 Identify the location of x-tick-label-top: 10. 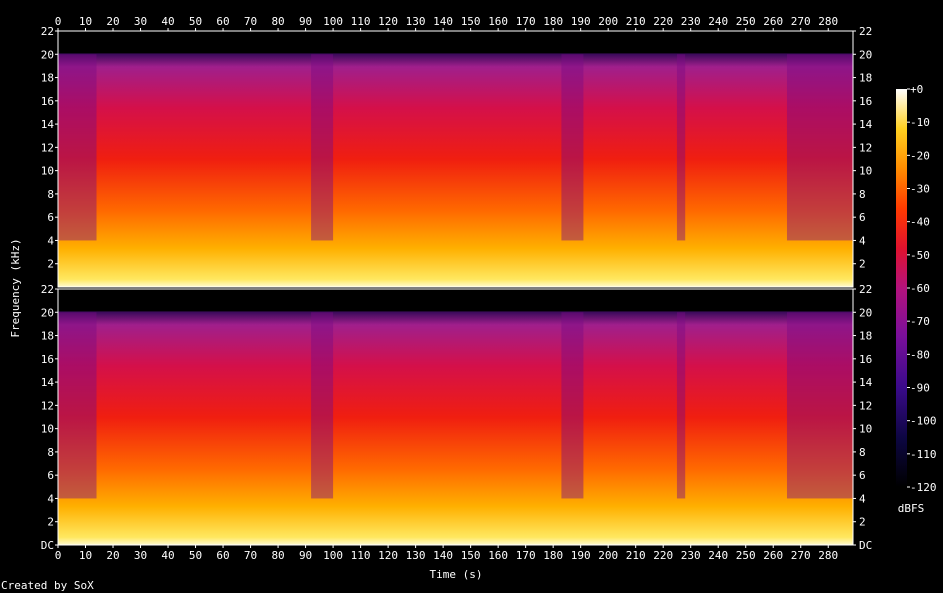
(85, 21).